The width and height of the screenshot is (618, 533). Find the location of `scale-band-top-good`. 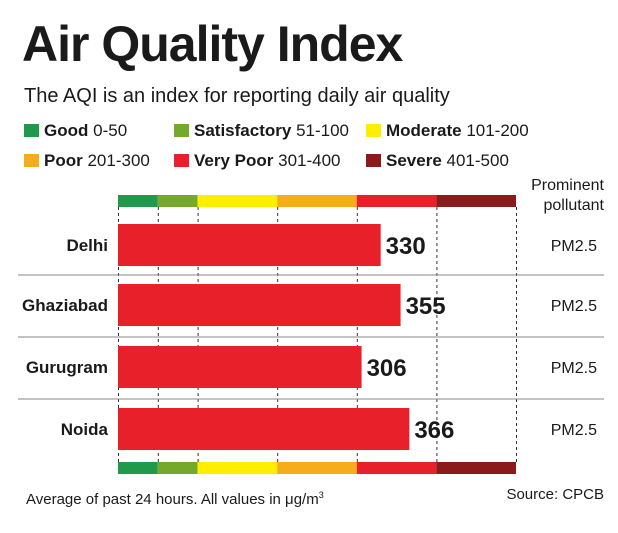

scale-band-top-good is located at coordinates (138, 201).